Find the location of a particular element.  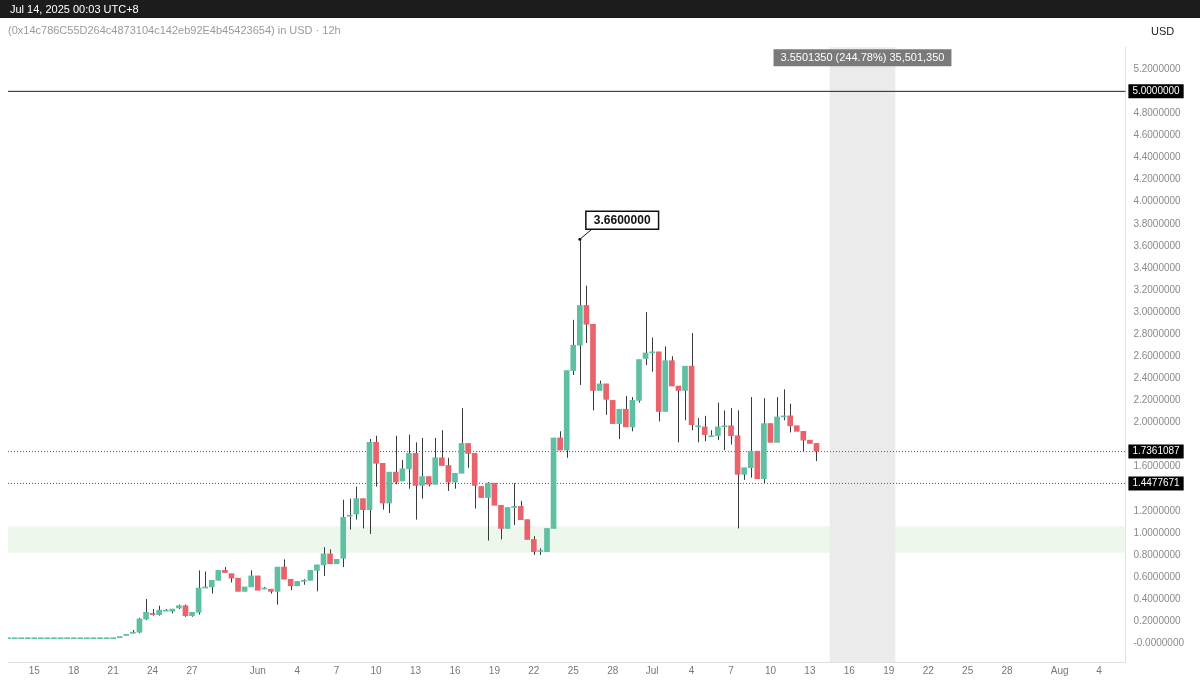

y-tick-label: 2.4000000 is located at coordinates (1157, 378).